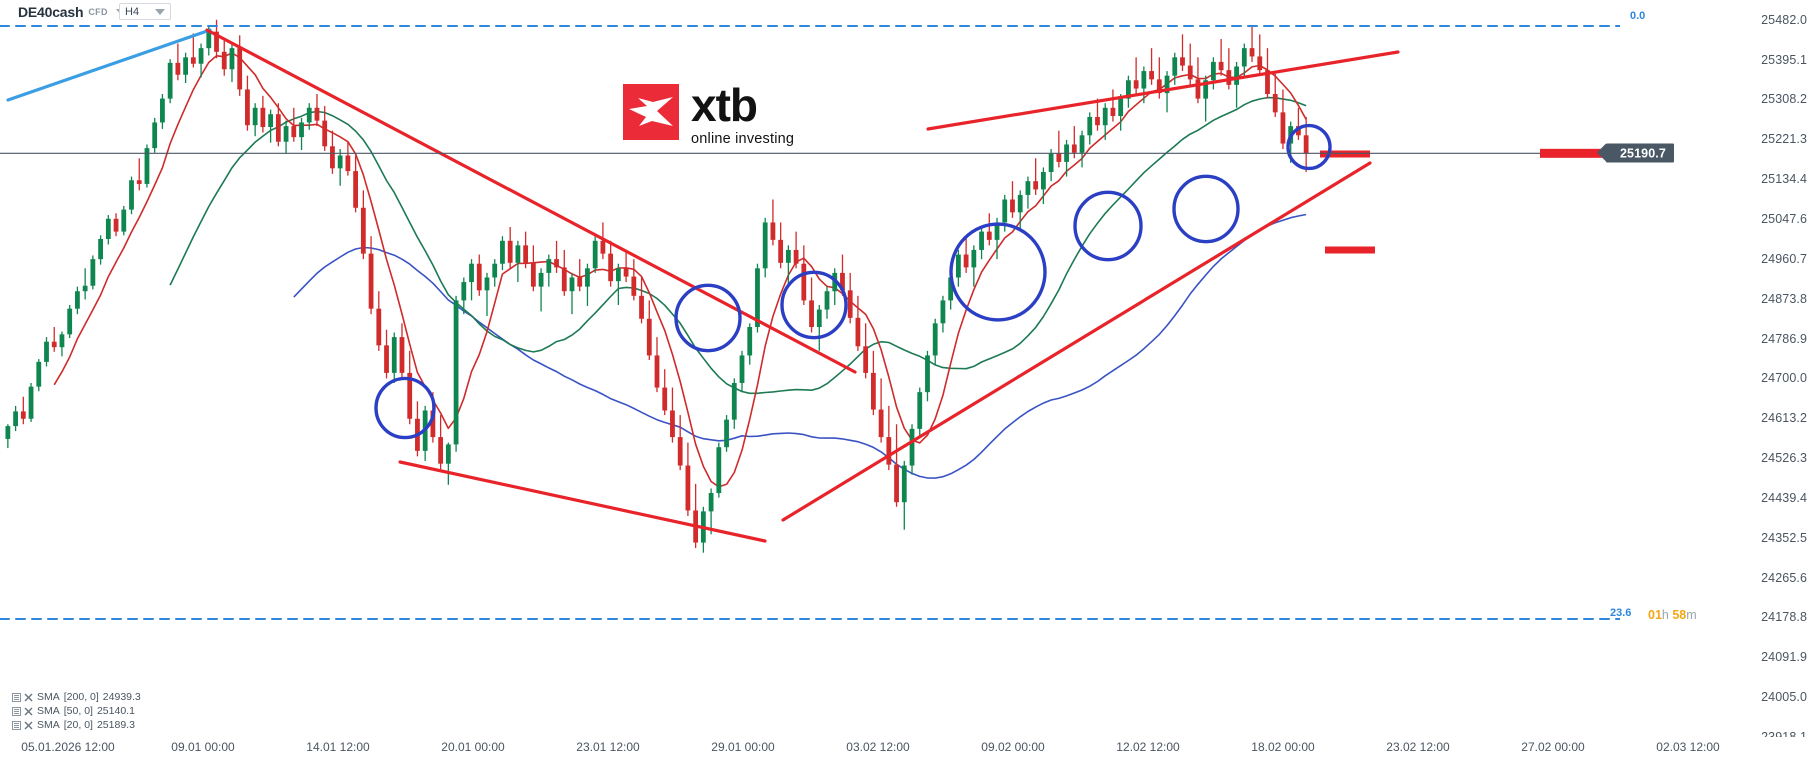  What do you see at coordinates (203, 747) in the screenshot?
I see `time-axis-label: 09.01 00:00` at bounding box center [203, 747].